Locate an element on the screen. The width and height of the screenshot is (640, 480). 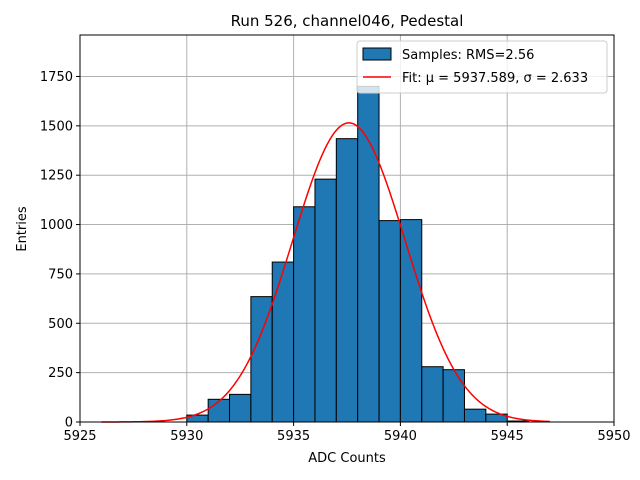
legend-entry-fit: Fit: μ = 5937.589, σ = 2.633 is located at coordinates (495, 78).